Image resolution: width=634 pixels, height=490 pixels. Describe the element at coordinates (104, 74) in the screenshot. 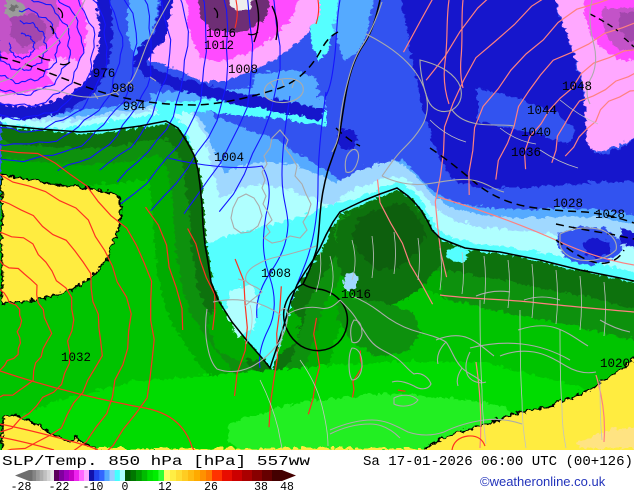

I see `svg-text: 976` at that location.